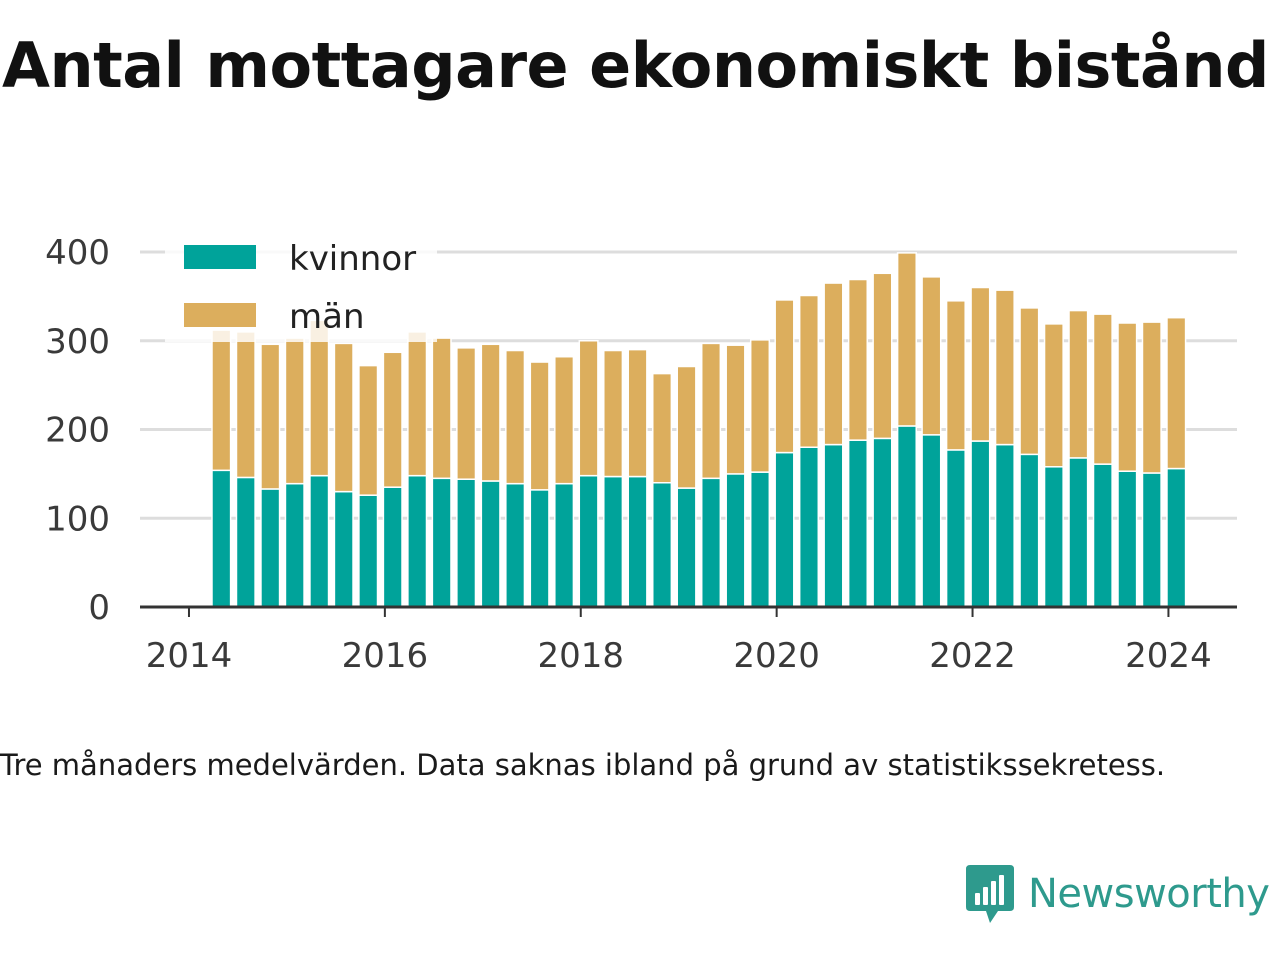  I want to click on y-tick-label-300: 300, so click(77, 342).